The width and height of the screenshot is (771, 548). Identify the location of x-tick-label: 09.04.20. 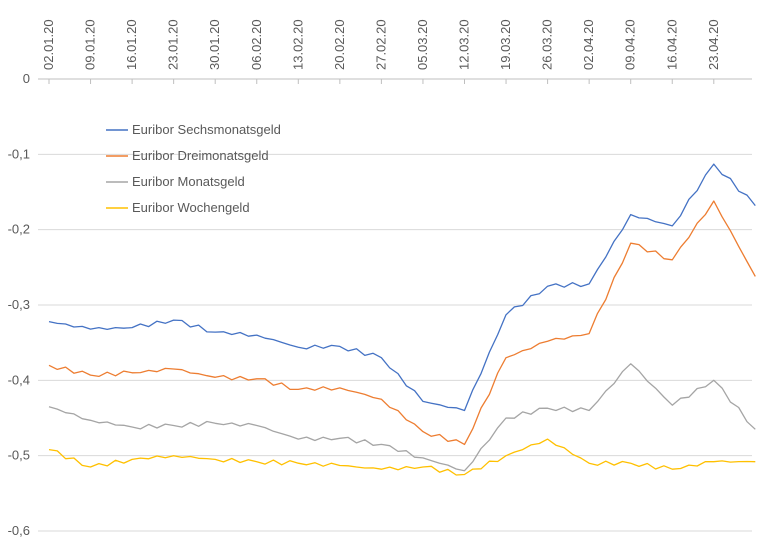
(630, 44).